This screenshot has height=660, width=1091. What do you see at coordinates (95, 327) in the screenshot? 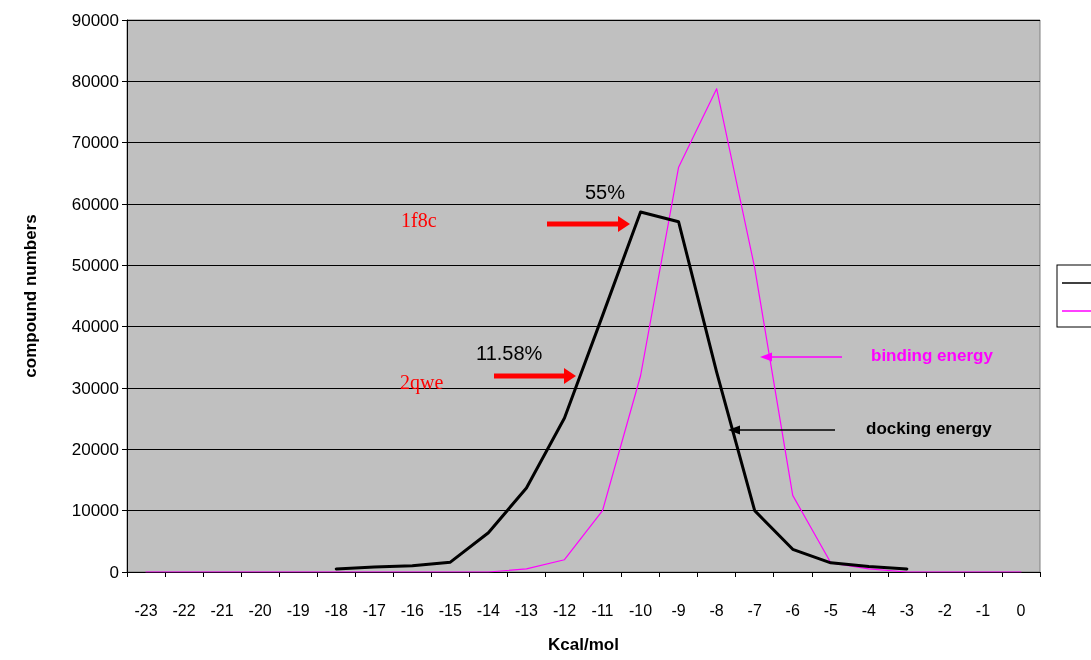
I see `y-tick-label: 40000` at bounding box center [95, 327].